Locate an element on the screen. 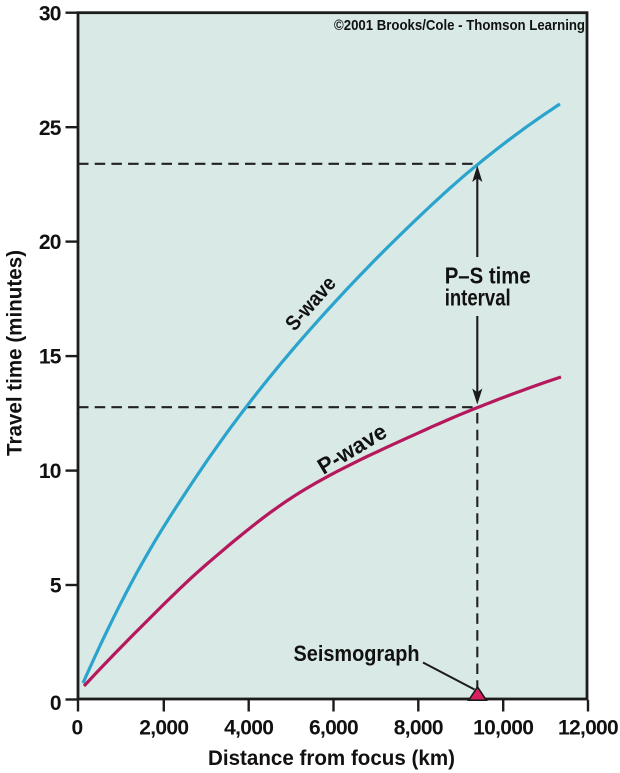 Image resolution: width=620 pixels, height=773 pixels. svg-text: 30 is located at coordinates (50, 13).